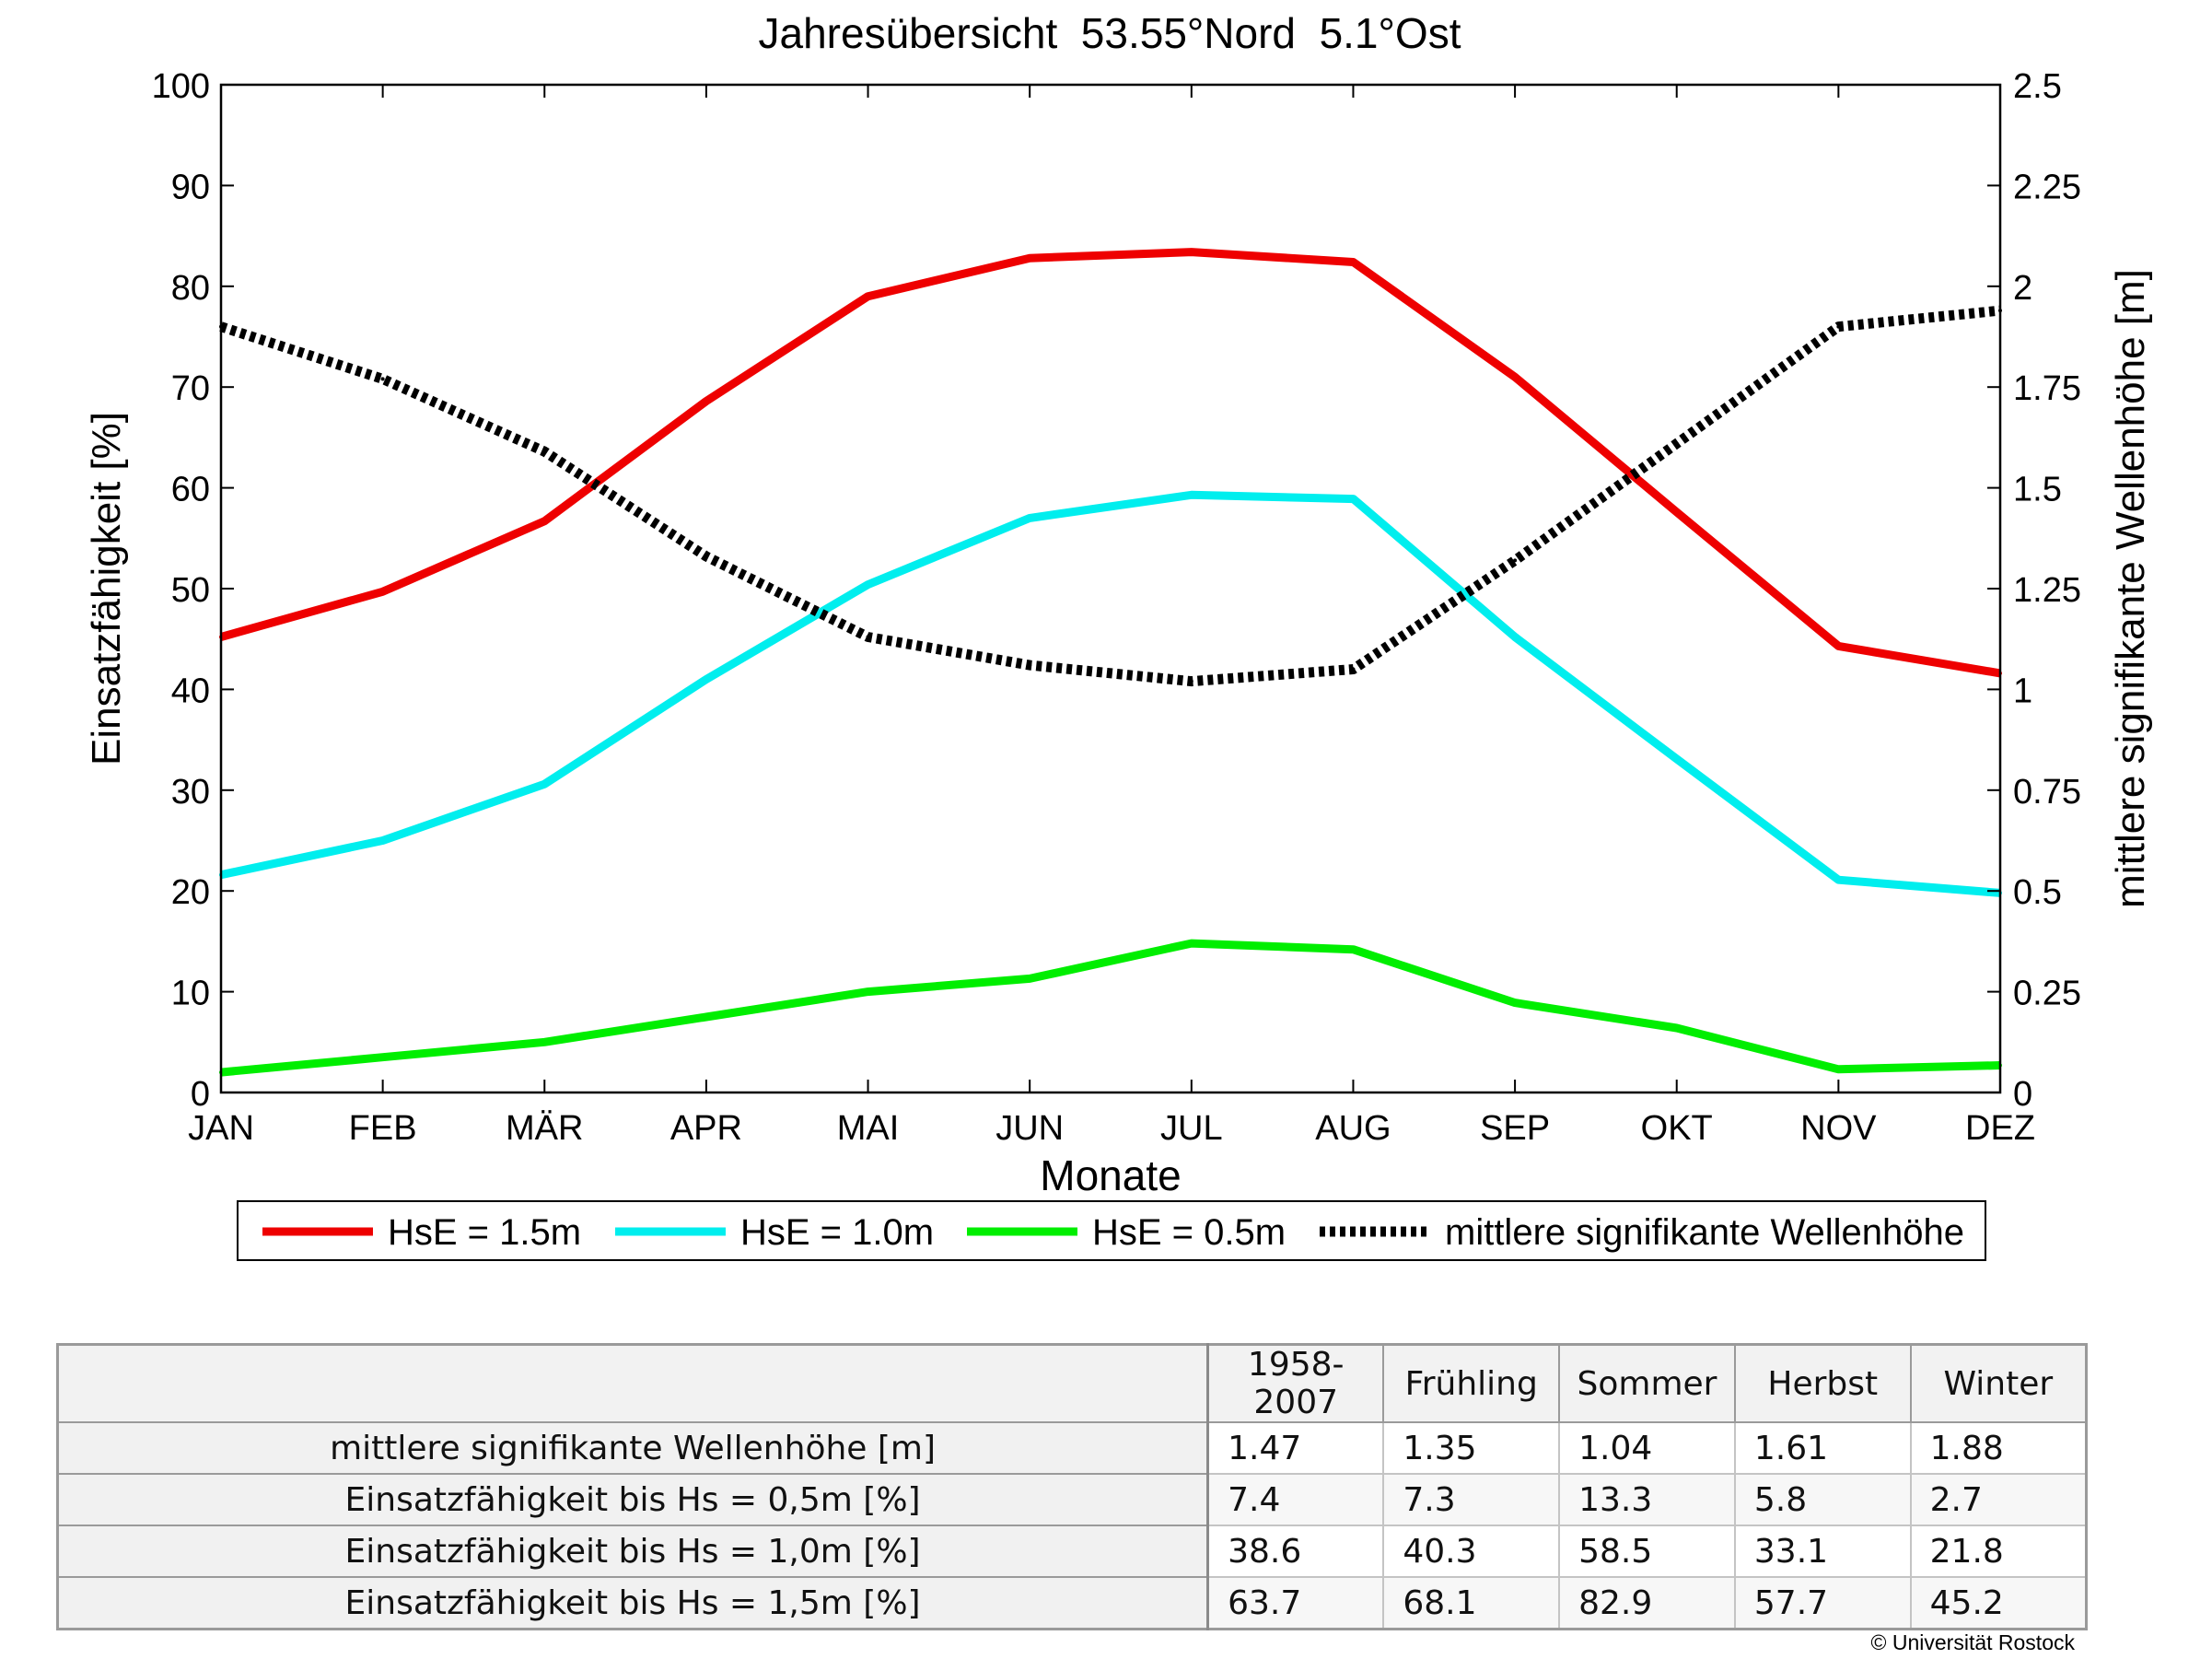  Describe the element at coordinates (545, 1128) in the screenshot. I see `x-tick-label-MÄR: MÄR` at that location.